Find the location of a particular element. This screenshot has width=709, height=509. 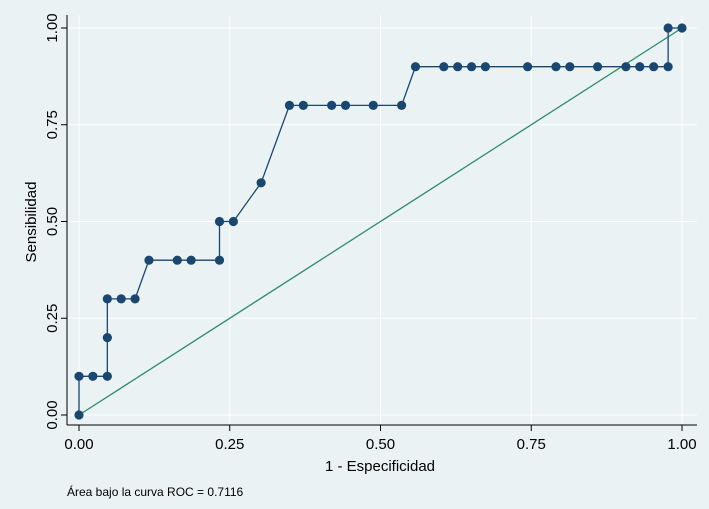

x-axis-ticks: 0.00 0.25 0.50 0.75 1.00 is located at coordinates (380, 439).